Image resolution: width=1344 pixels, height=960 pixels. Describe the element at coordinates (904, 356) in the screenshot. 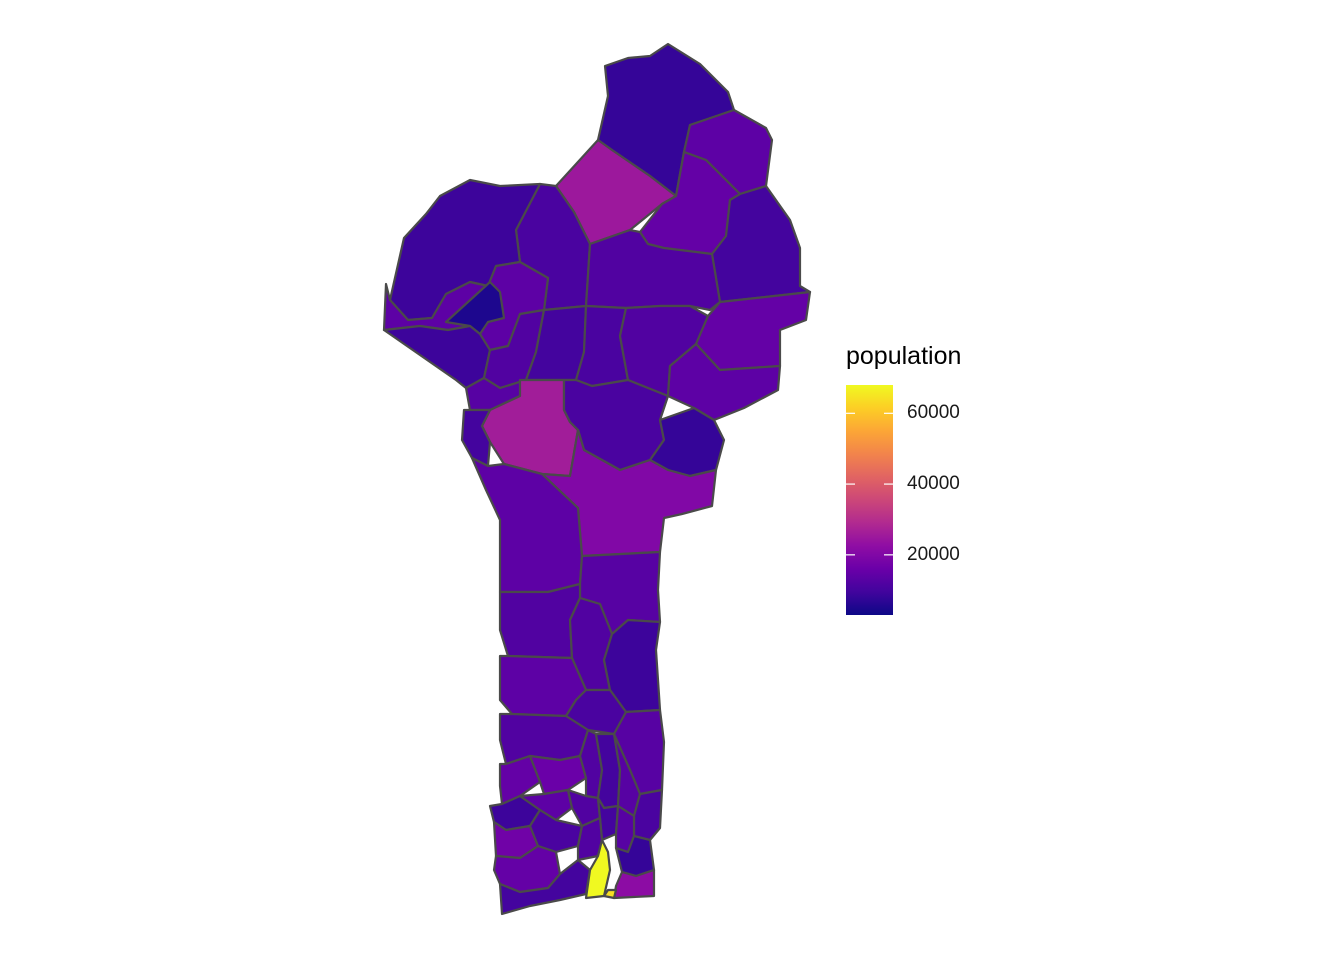

I see `legend-title: population` at that location.